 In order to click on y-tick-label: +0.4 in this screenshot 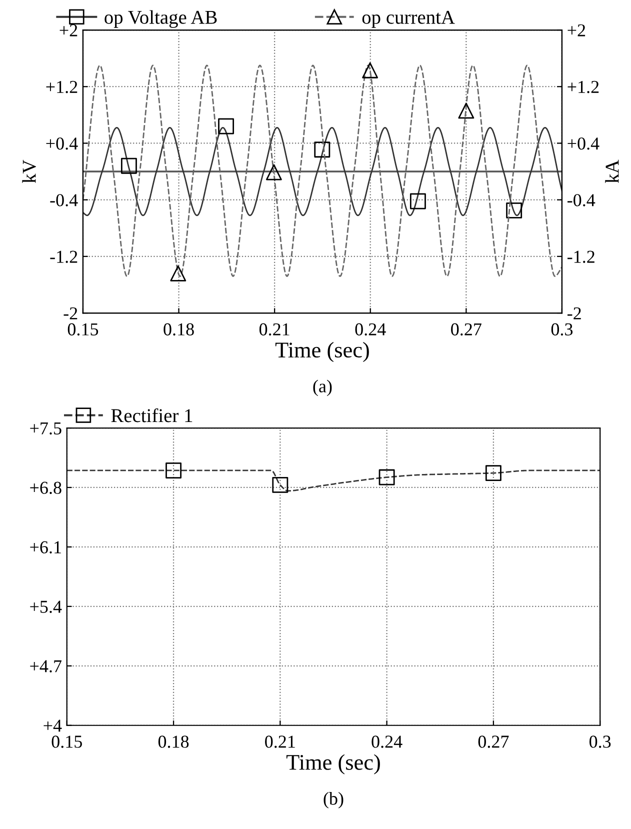, I will do `click(62, 143)`.